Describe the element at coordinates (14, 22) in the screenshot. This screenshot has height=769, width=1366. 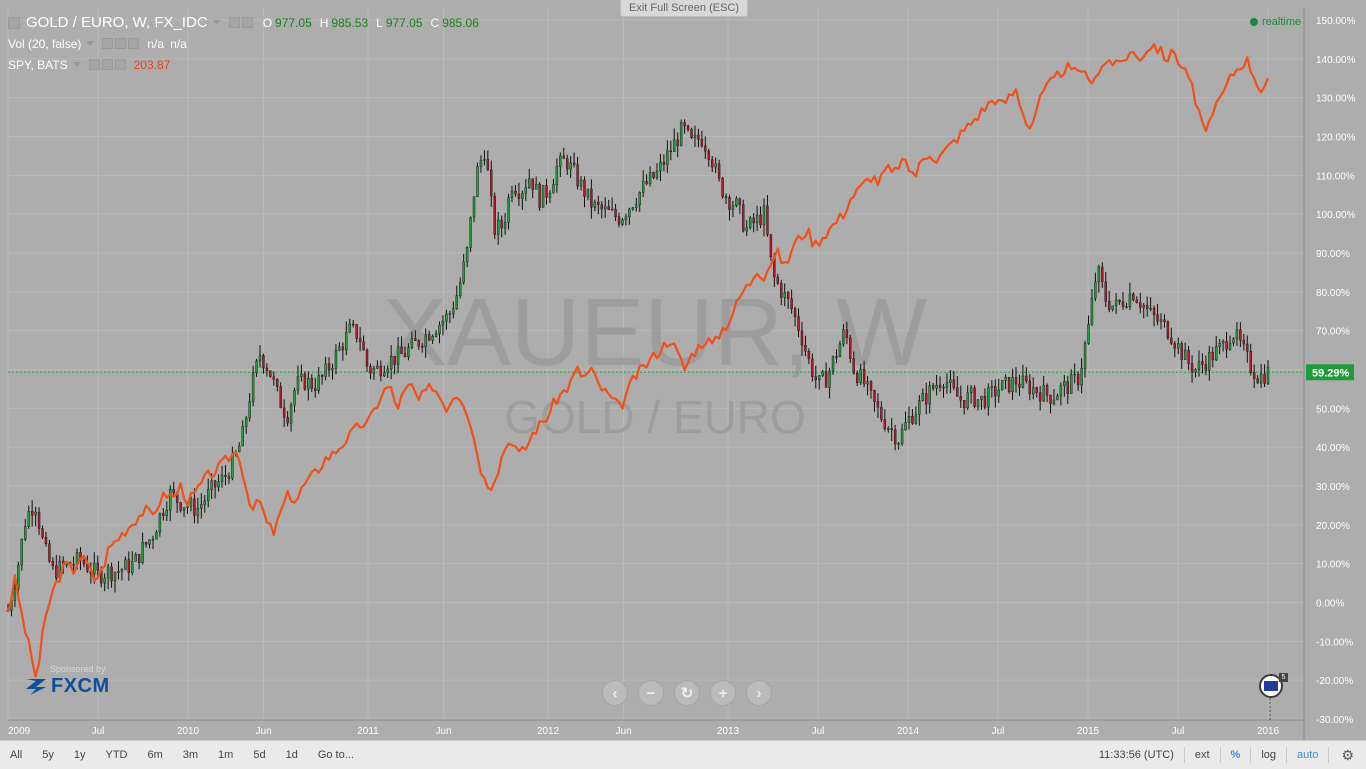
I see `collapse-legend-icon` at that location.